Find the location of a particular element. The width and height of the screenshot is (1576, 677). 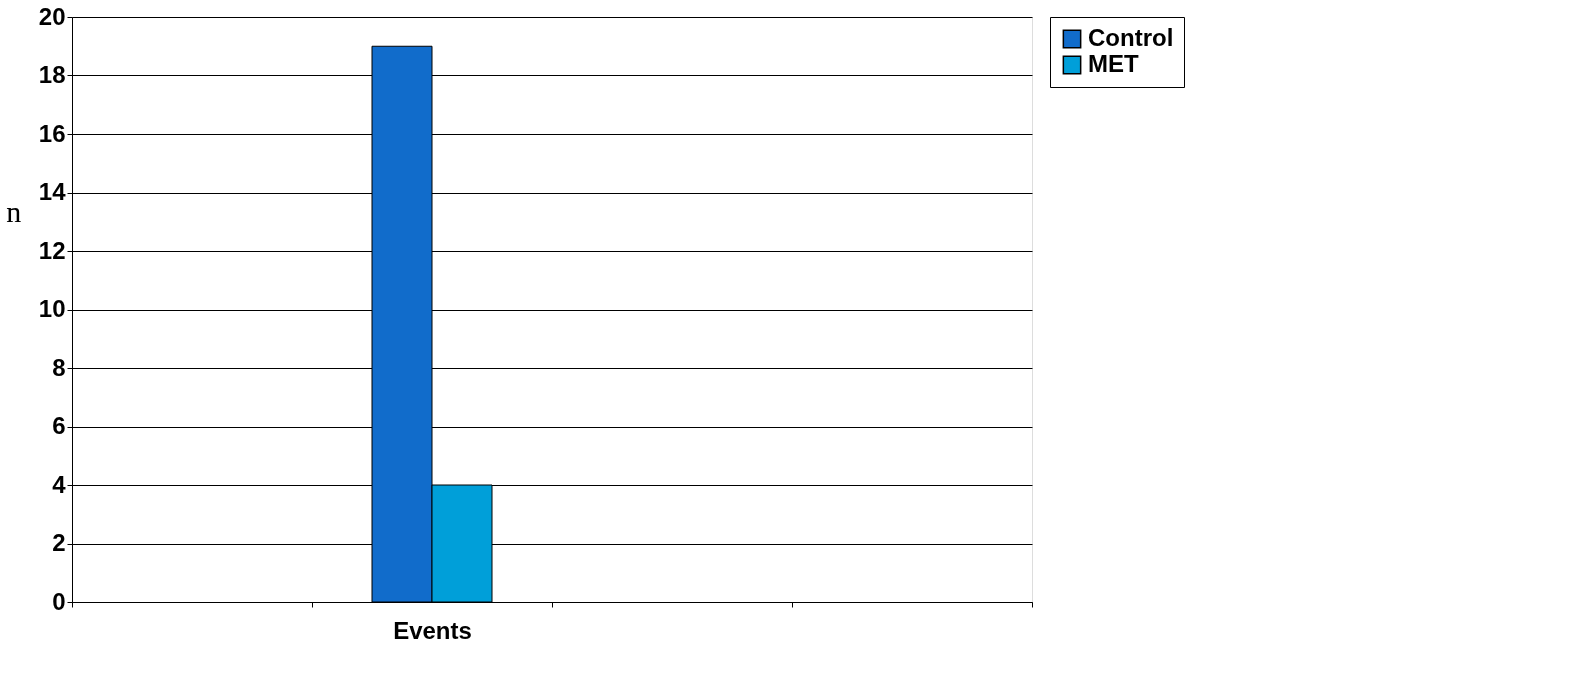

y-tick-label: 12 is located at coordinates (52, 250).